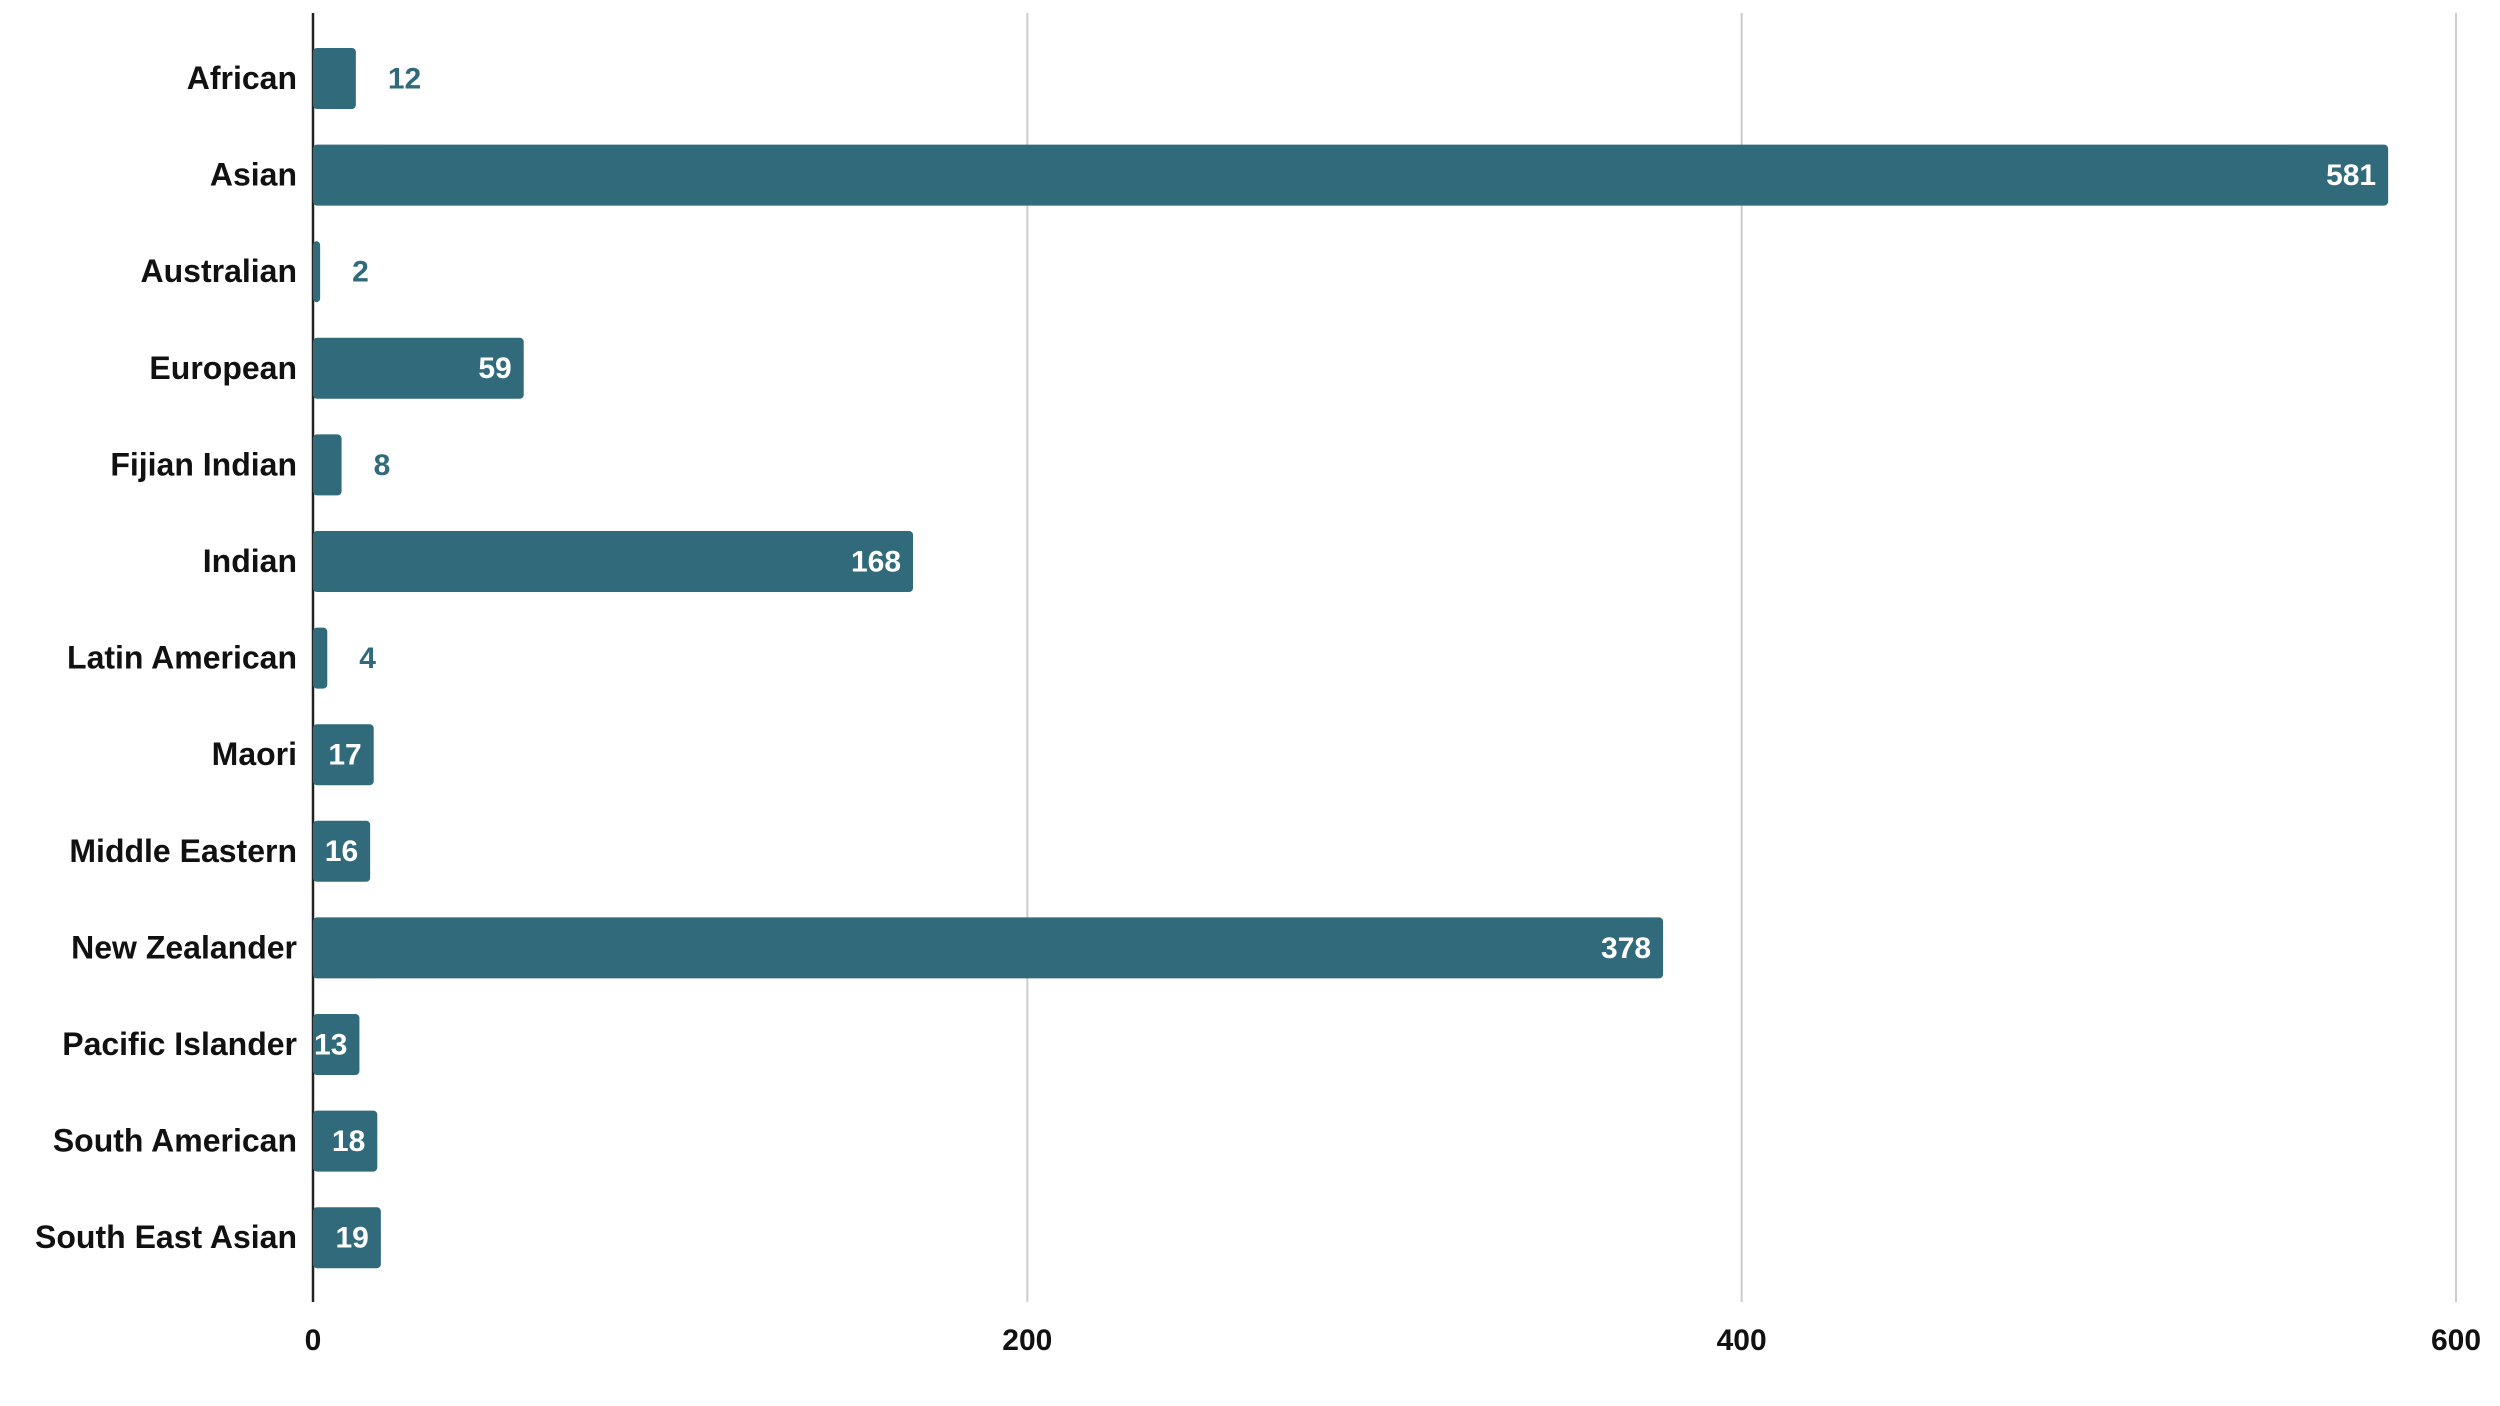  What do you see at coordinates (1742, 1340) in the screenshot?
I see `x-tick-label: 400` at bounding box center [1742, 1340].